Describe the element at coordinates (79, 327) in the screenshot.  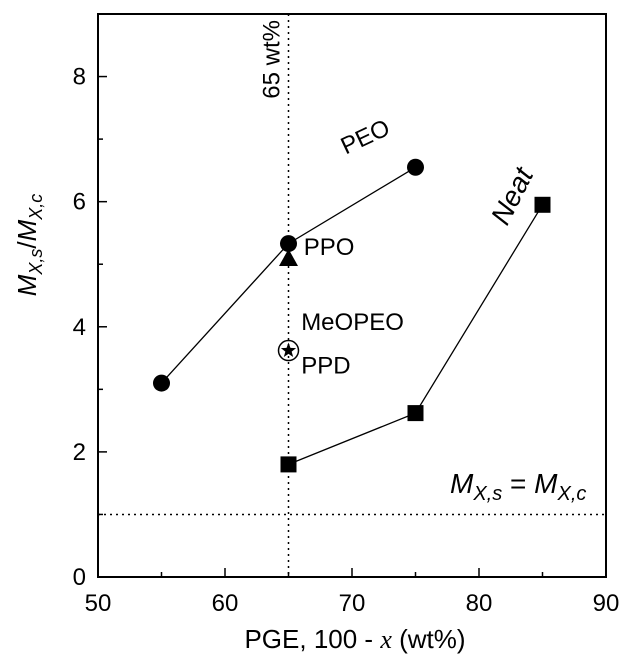
I see `y-tick-label: 4` at that location.